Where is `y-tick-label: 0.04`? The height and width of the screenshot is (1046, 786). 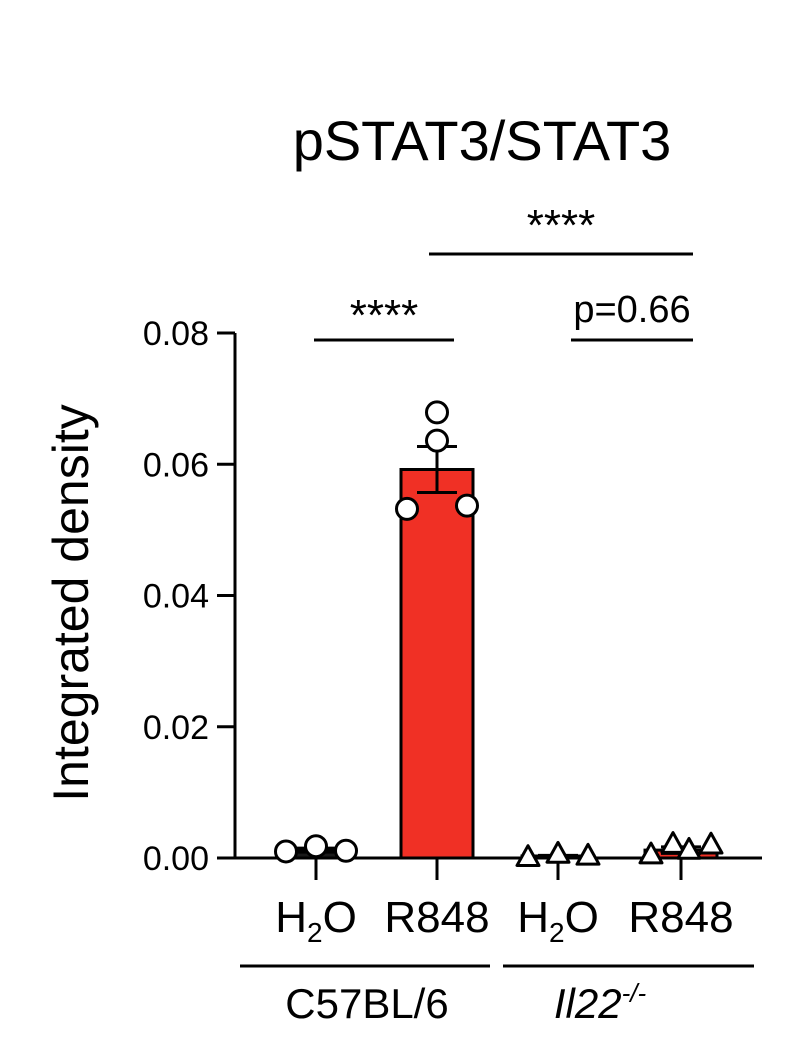 y-tick-label: 0.04 is located at coordinates (176, 597).